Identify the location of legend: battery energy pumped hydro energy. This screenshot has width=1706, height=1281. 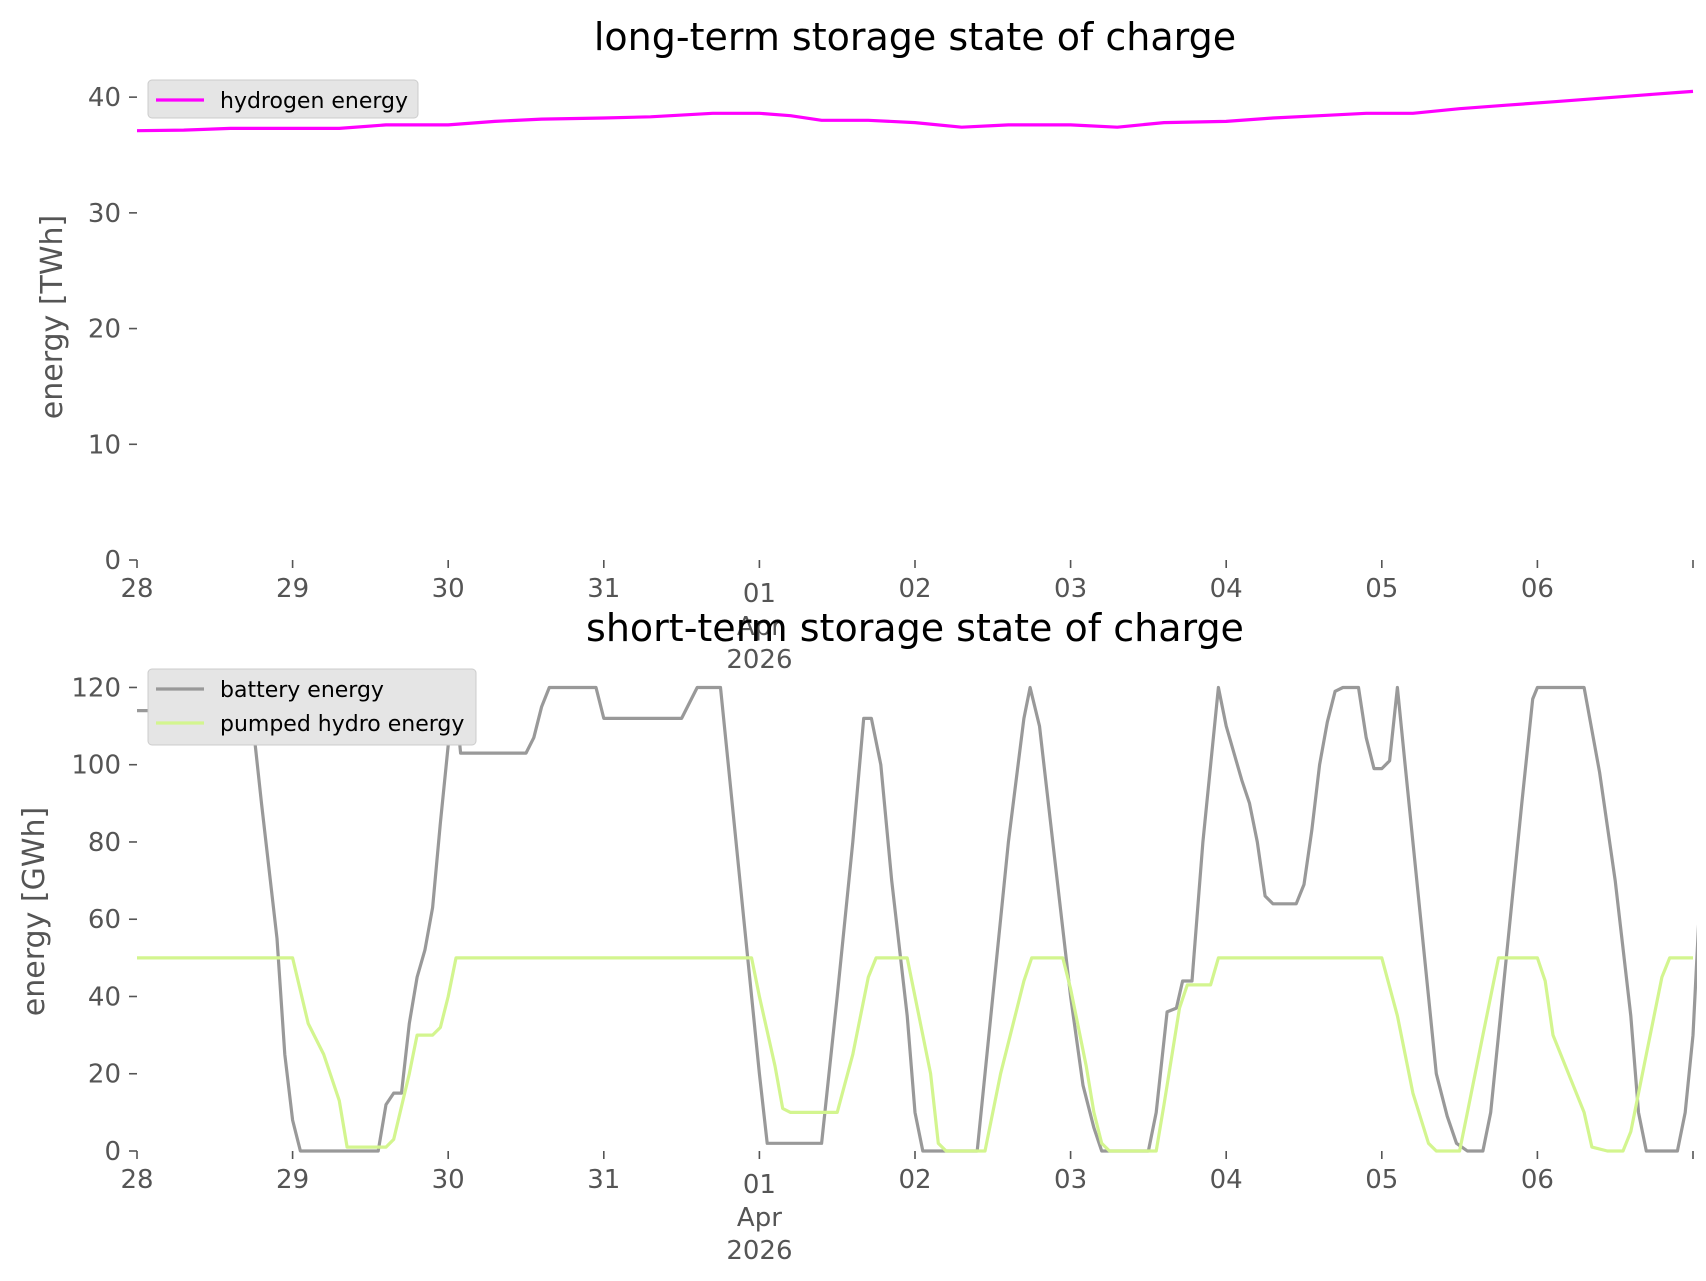
(312, 707).